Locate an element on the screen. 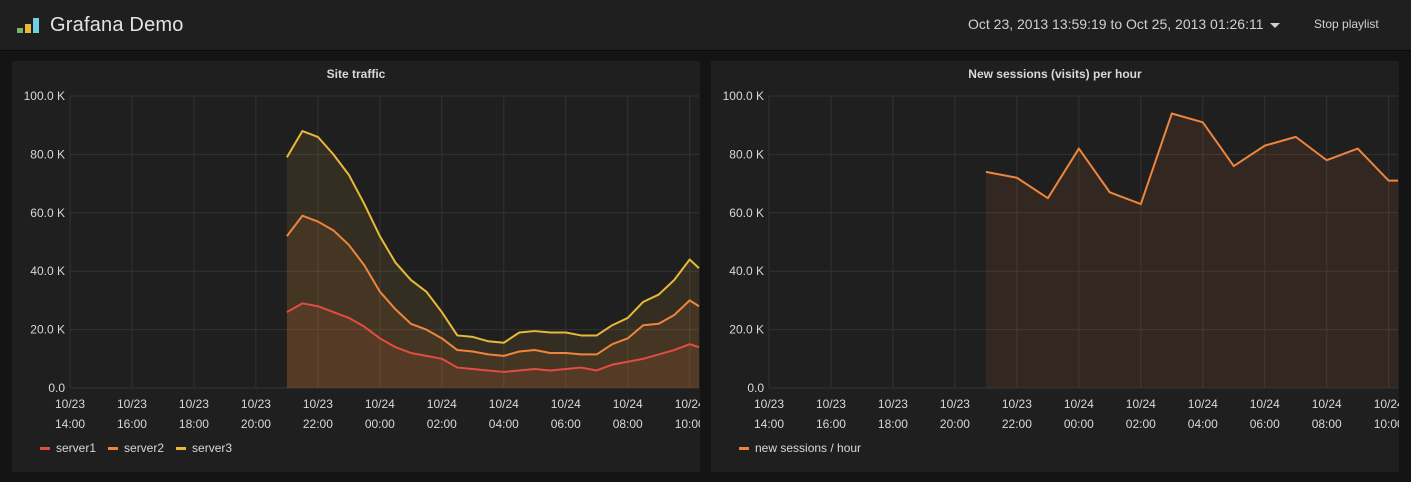 The width and height of the screenshot is (1411, 482). grafana-logo-icon is located at coordinates (28, 25).